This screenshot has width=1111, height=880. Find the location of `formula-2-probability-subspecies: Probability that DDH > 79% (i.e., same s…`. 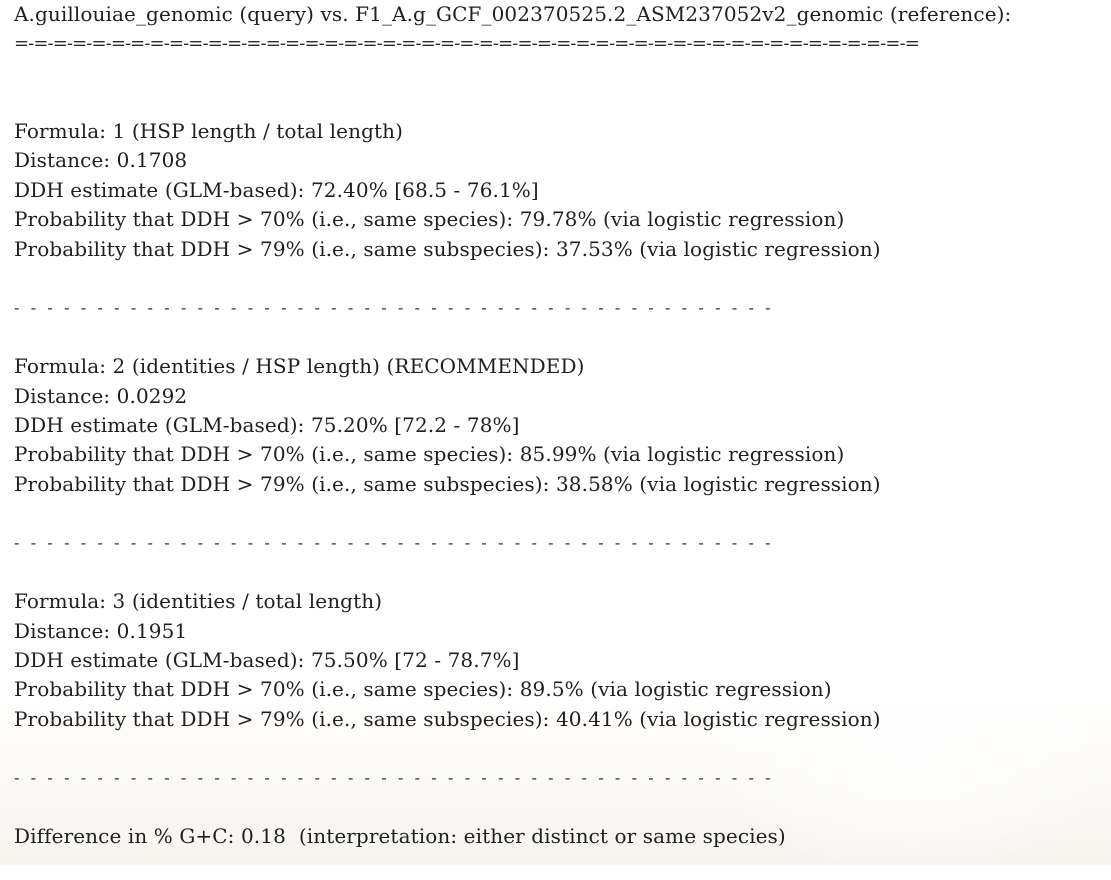

formula-2-probability-subspecies: Probability that DDH > 79% (i.e., same s… is located at coordinates (447, 484).